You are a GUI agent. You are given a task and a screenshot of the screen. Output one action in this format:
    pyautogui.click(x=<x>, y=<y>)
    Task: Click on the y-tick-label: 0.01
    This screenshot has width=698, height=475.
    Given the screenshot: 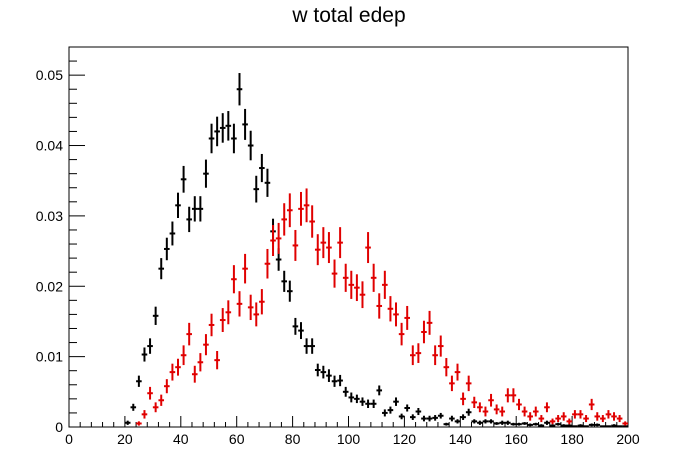 What is the action you would take?
    pyautogui.click(x=49, y=357)
    